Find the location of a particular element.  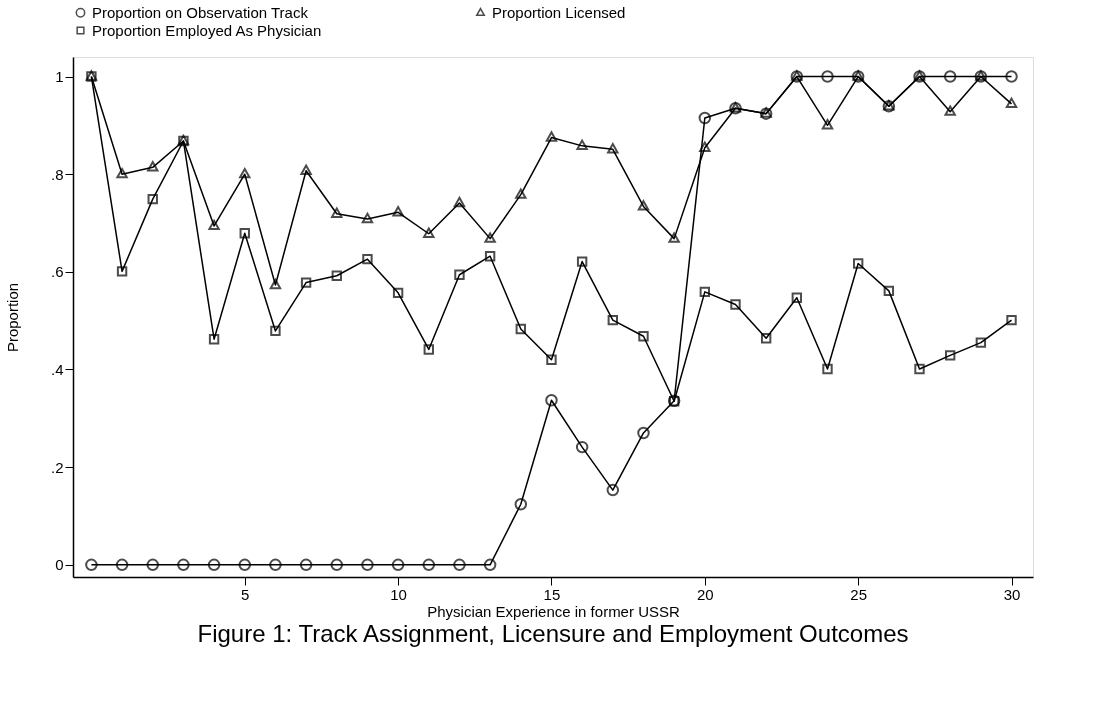

y-tick-label: .2 is located at coordinates (57, 467).